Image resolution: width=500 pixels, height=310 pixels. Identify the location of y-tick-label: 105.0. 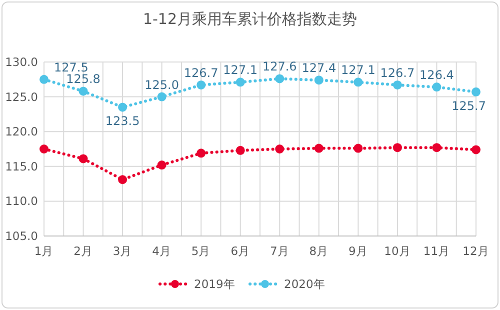
(21, 236).